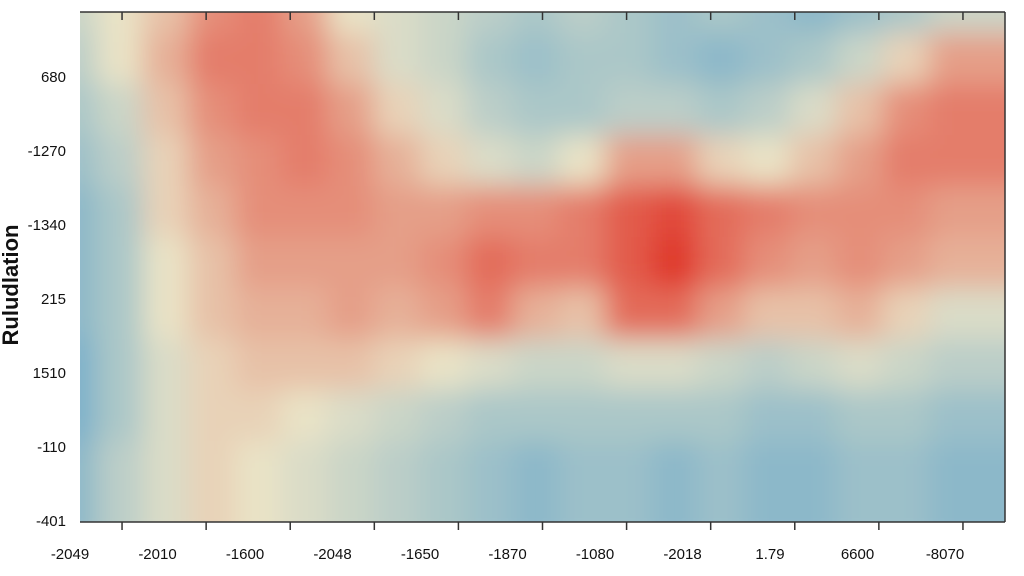 Image resolution: width=1024 pixels, height=576 pixels. What do you see at coordinates (595, 554) in the screenshot?
I see `x-tick-label: -1080` at bounding box center [595, 554].